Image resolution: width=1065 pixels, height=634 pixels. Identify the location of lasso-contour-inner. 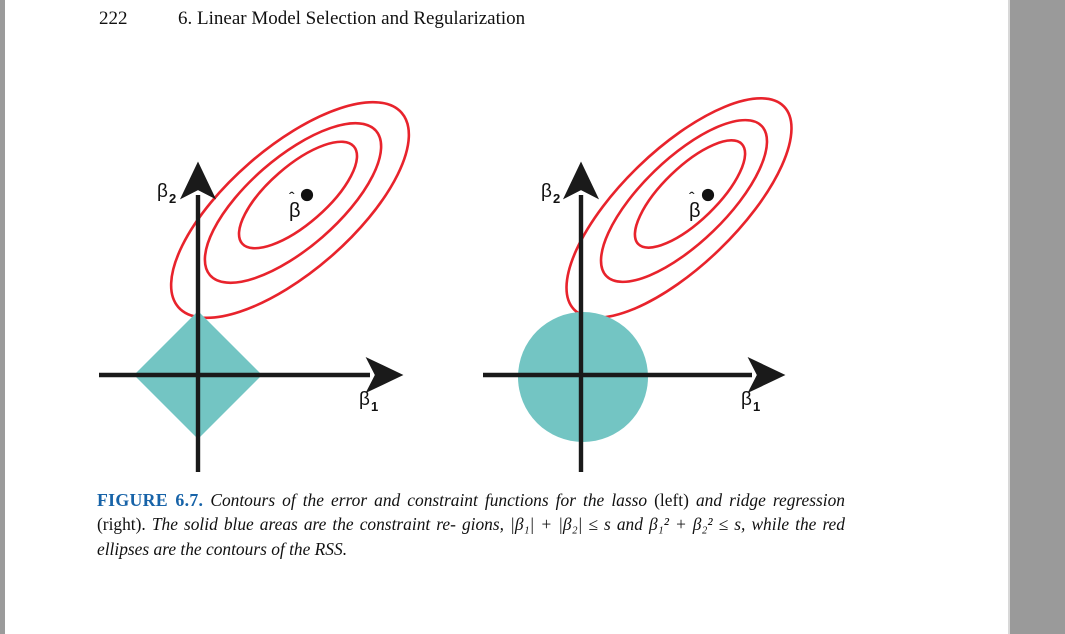
(298, 195).